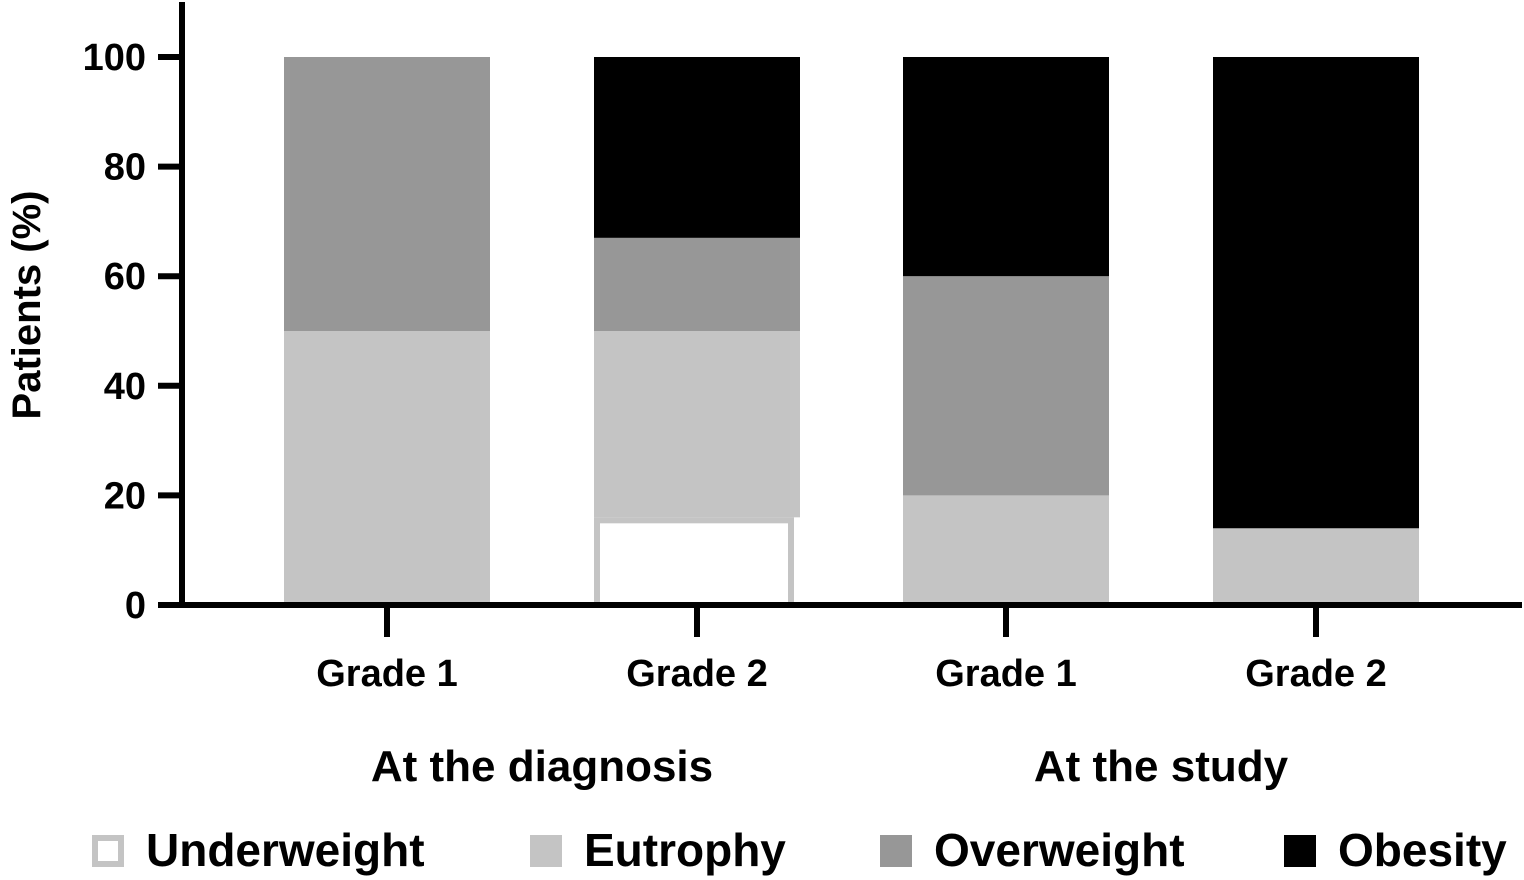 This screenshot has width=1524, height=880. I want to click on group-label-at-the-diagnosis: At the diagnosis, so click(542, 766).